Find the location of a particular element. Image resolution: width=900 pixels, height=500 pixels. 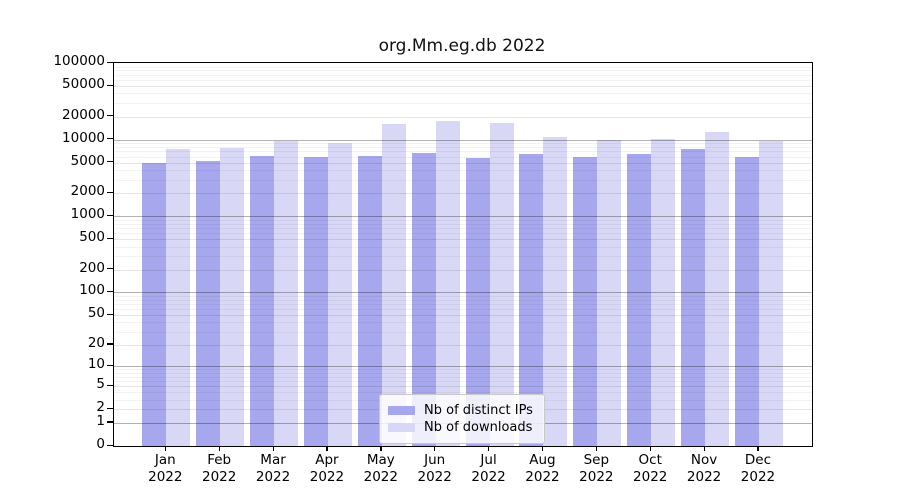

y-tick-label: 2 is located at coordinates (100, 407).